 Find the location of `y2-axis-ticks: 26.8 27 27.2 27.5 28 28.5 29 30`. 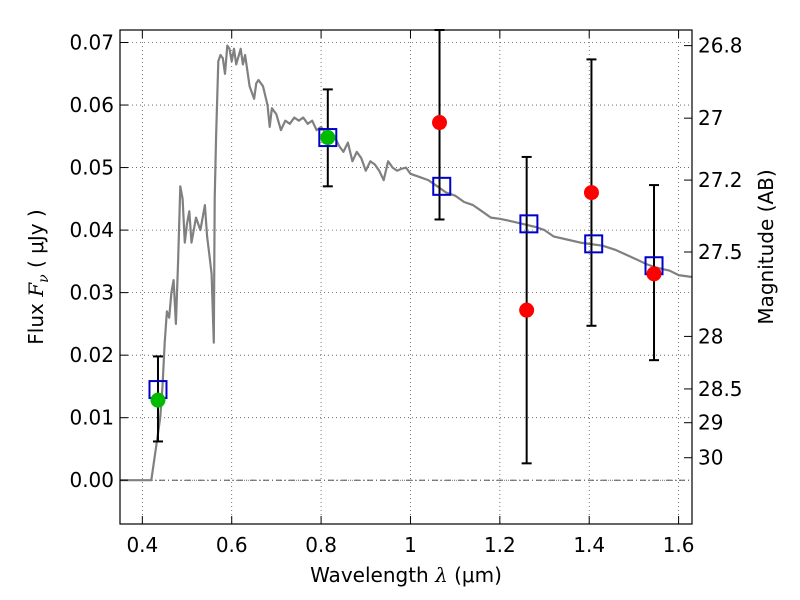

y2-axis-ticks: 26.8 27 27.2 27.5 28 28.5 29 30 is located at coordinates (713, 252).